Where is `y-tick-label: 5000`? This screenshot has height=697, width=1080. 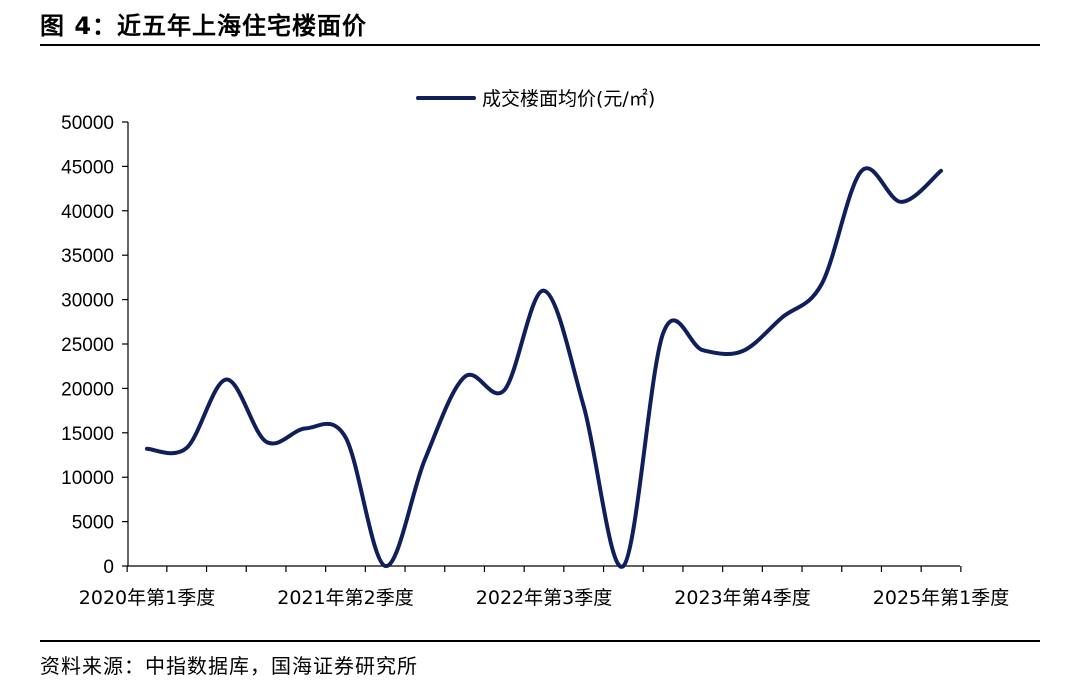 y-tick-label: 5000 is located at coordinates (93, 523).